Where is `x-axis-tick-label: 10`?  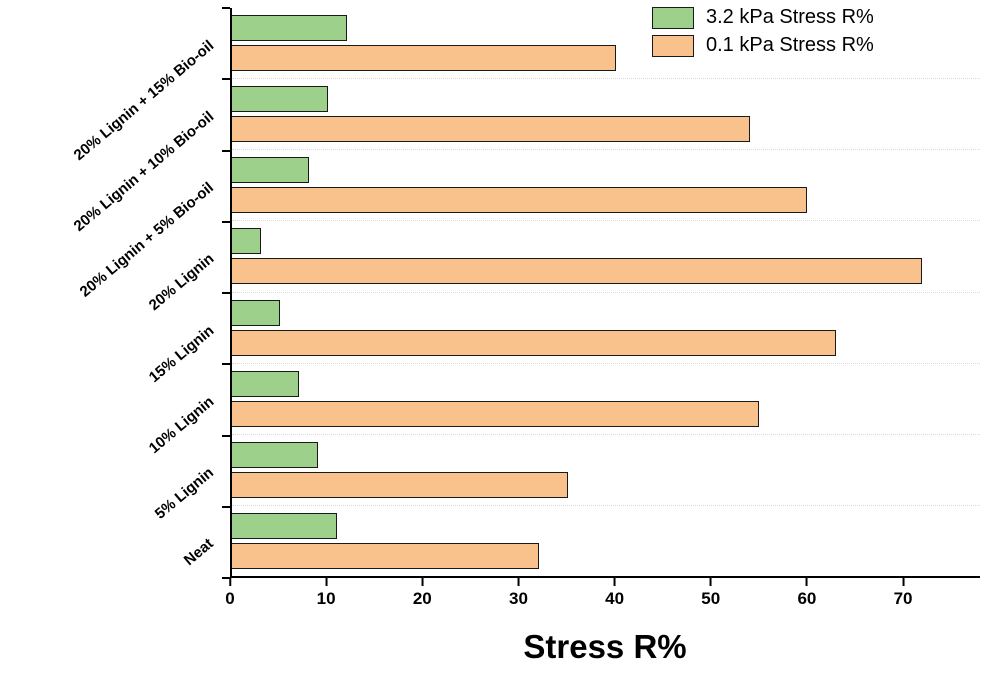
x-axis-tick-label: 10 is located at coordinates (326, 598).